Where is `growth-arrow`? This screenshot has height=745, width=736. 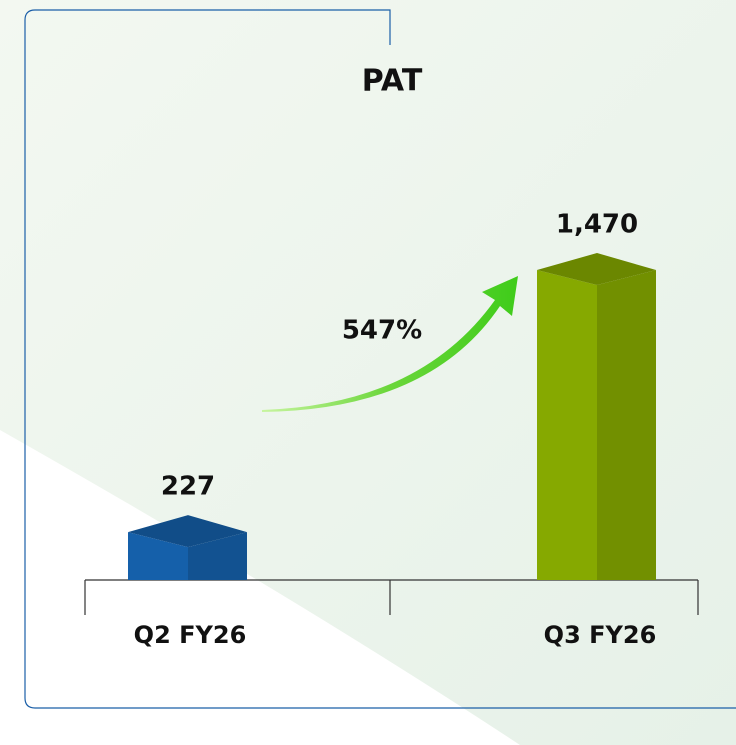
growth-arrow is located at coordinates (390, 344).